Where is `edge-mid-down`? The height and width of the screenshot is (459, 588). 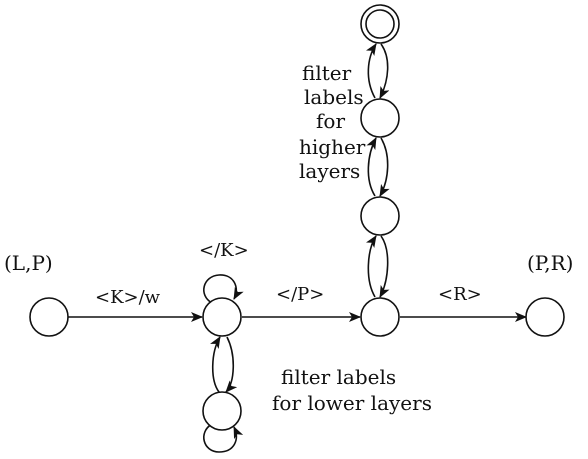
edge-mid-down is located at coordinates (384, 167).